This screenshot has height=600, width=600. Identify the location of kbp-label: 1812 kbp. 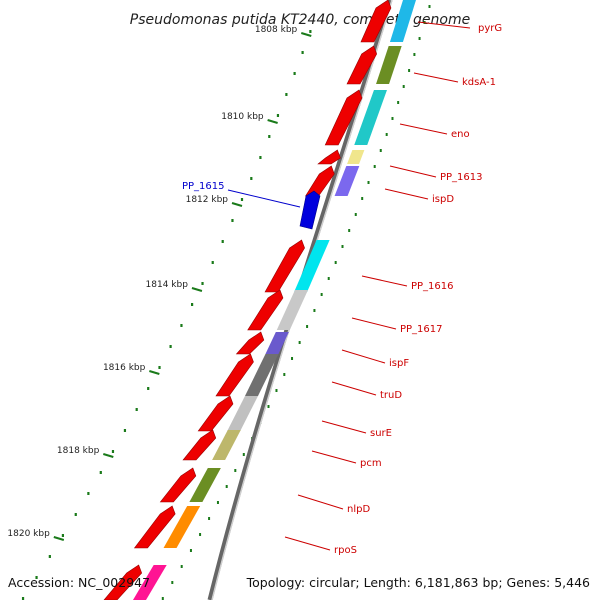
(207, 200).